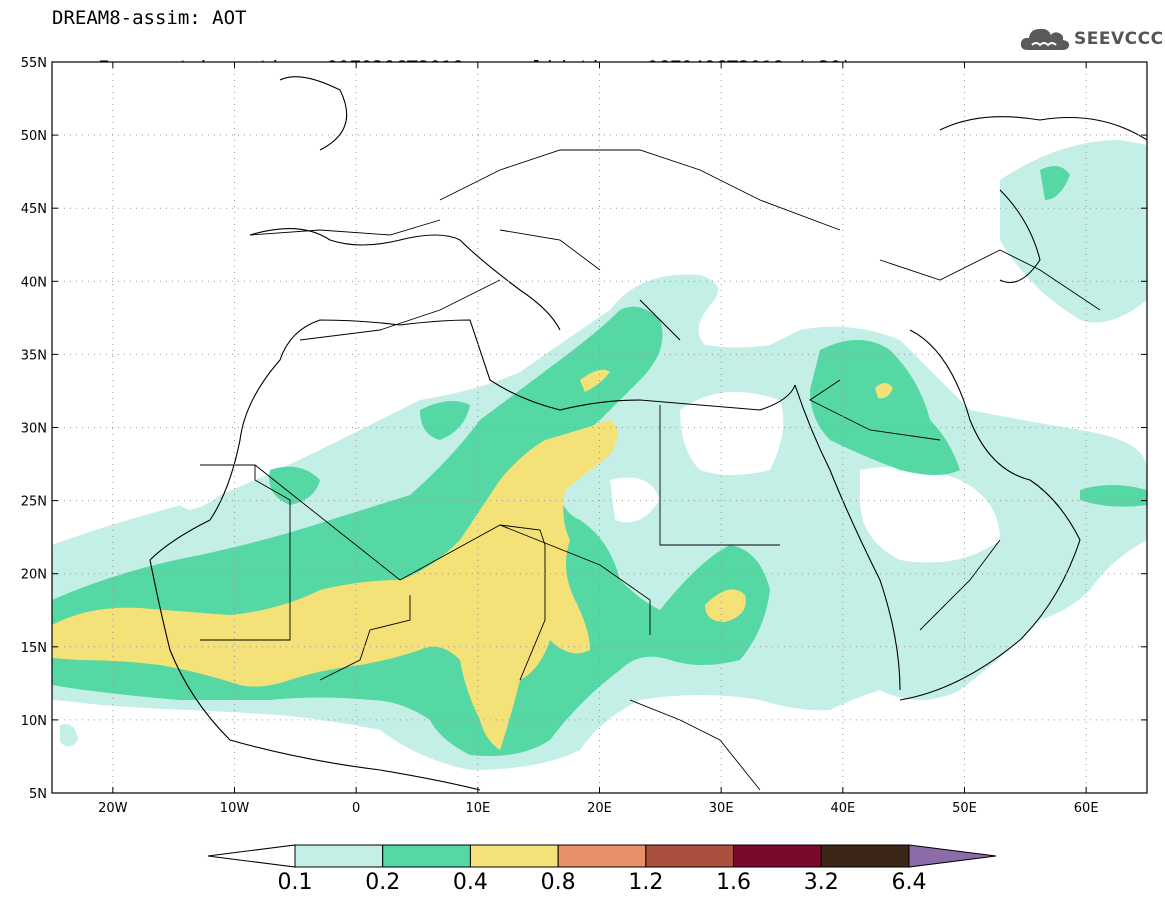  What do you see at coordinates (251, 856) in the screenshot?
I see `colorbar-low-arrow` at bounding box center [251, 856].